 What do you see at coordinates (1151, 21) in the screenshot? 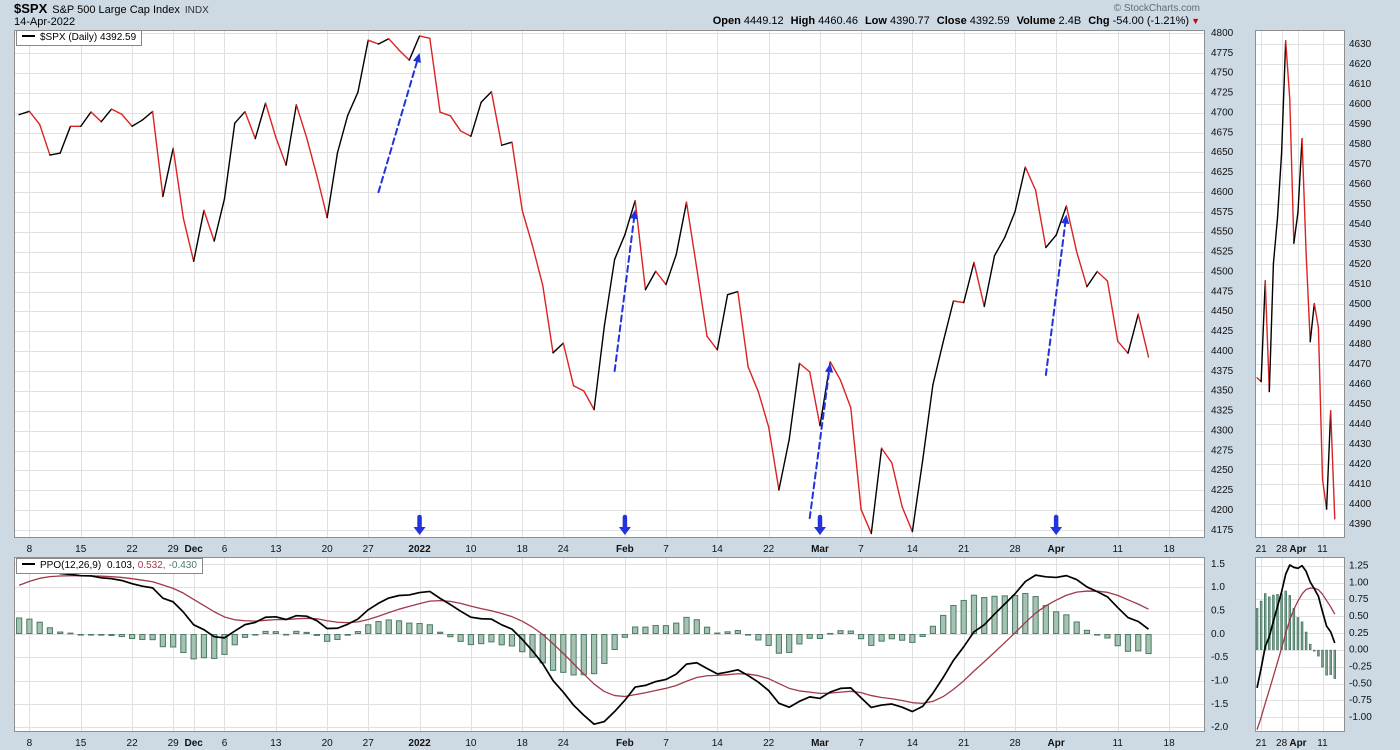
I see `change-value: -54.00 (-1.21%)` at bounding box center [1151, 21].